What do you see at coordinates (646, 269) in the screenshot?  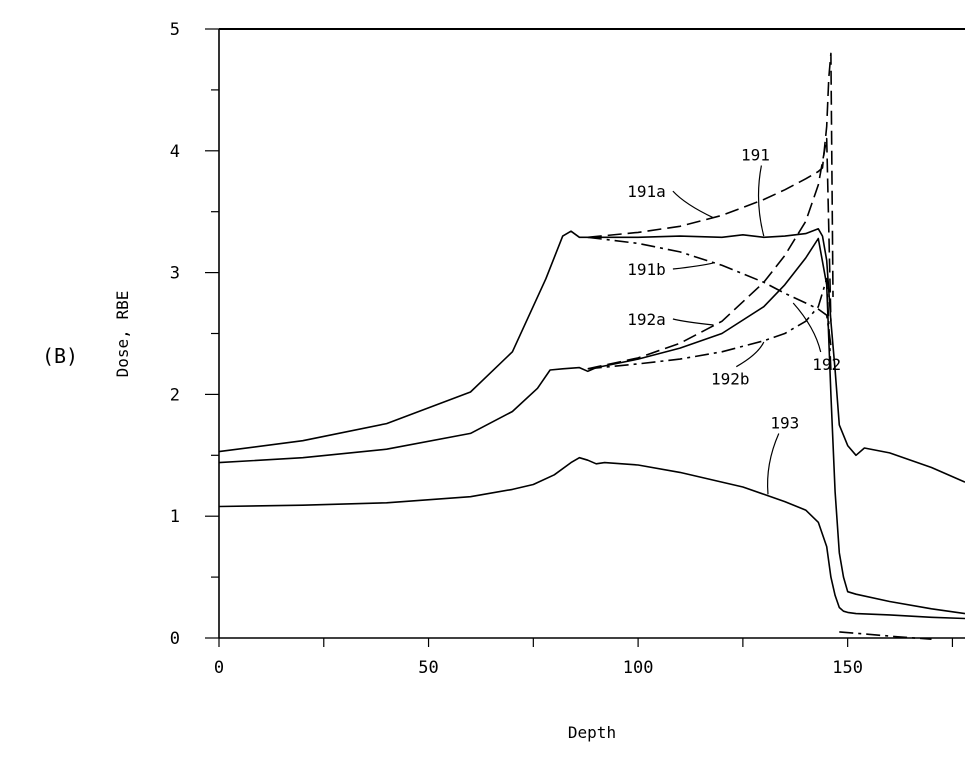 I see `curve-label-191b: 191b` at bounding box center [646, 269].